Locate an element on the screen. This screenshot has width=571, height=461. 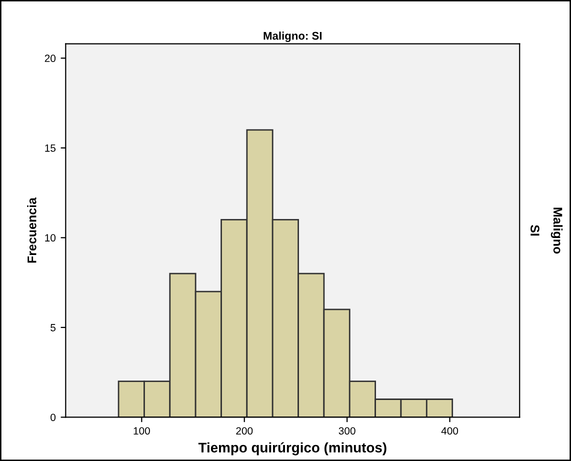
x-tick-label: 400 is located at coordinates (449, 431).